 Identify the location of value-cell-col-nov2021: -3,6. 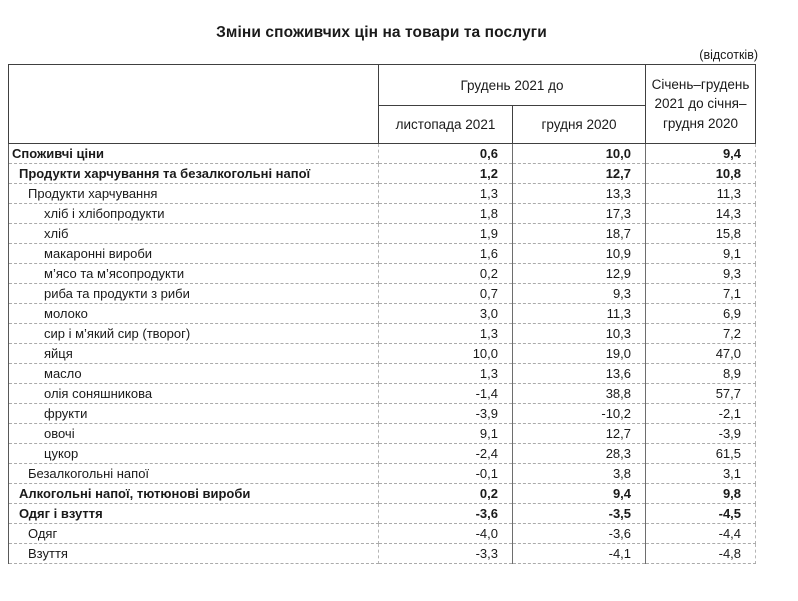
(445, 513).